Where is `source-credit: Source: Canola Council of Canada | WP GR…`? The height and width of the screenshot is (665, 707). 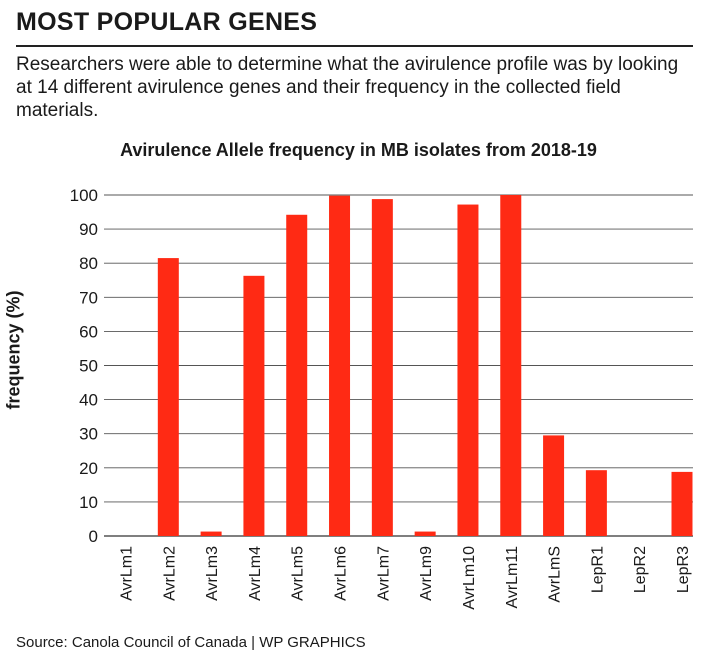 source-credit: Source: Canola Council of Canada | WP GR… is located at coordinates (191, 642).